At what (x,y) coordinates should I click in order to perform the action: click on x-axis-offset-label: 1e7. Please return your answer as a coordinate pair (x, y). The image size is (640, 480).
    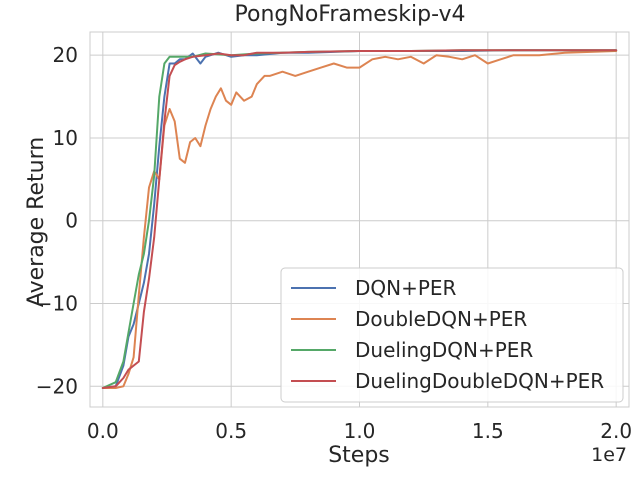
    Looking at the image, I should click on (609, 455).